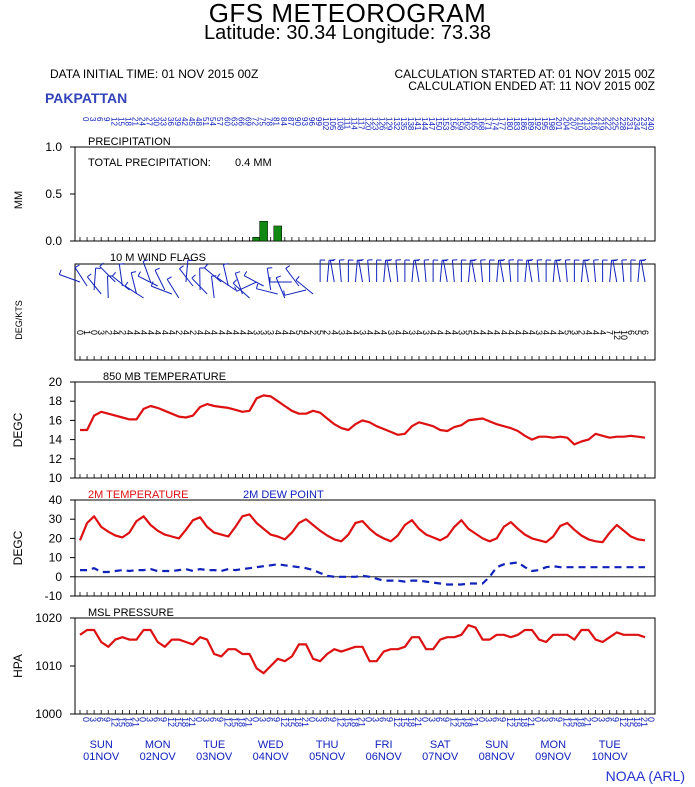 The image size is (695, 787). I want to click on pressure-ylabel: HPA, so click(18, 666).